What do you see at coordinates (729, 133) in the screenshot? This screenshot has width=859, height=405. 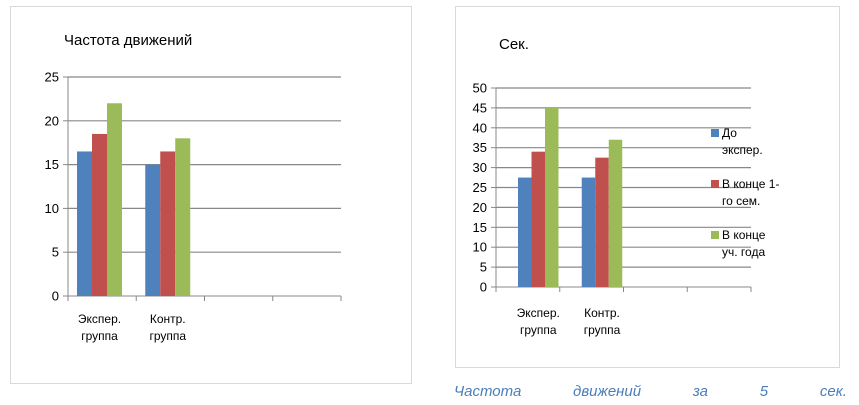 I see `legend-label: До` at bounding box center [729, 133].